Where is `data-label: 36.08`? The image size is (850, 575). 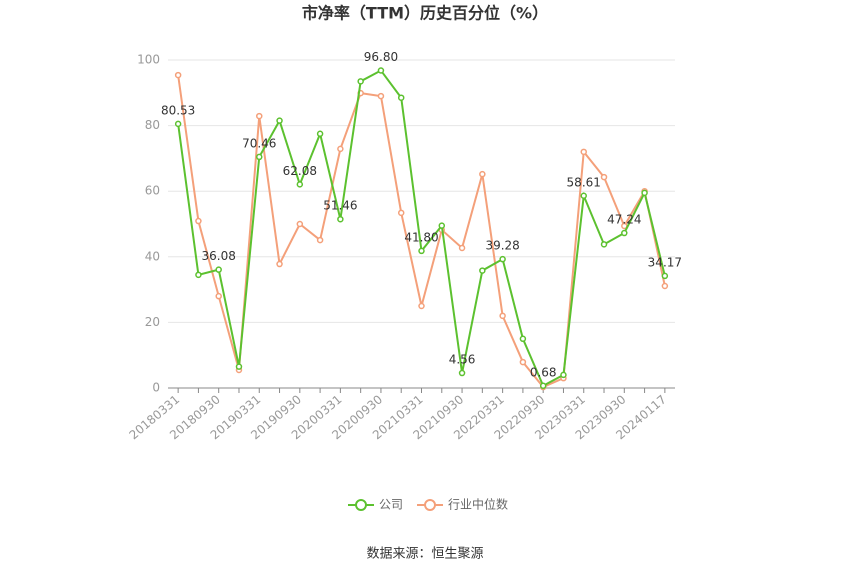
data-label: 36.08 is located at coordinates (219, 256).